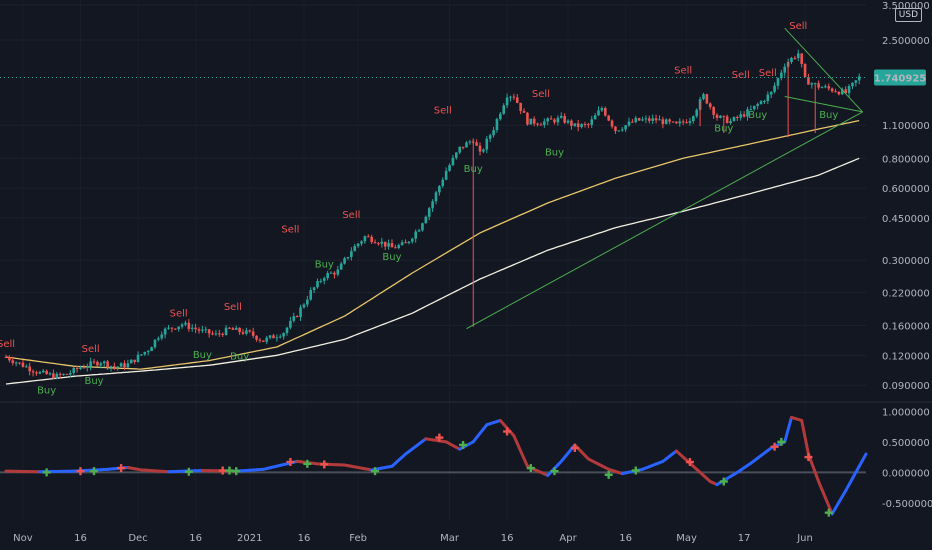  What do you see at coordinates (906, 189) in the screenshot?
I see `price-axis-tick: 0.600000` at bounding box center [906, 189].